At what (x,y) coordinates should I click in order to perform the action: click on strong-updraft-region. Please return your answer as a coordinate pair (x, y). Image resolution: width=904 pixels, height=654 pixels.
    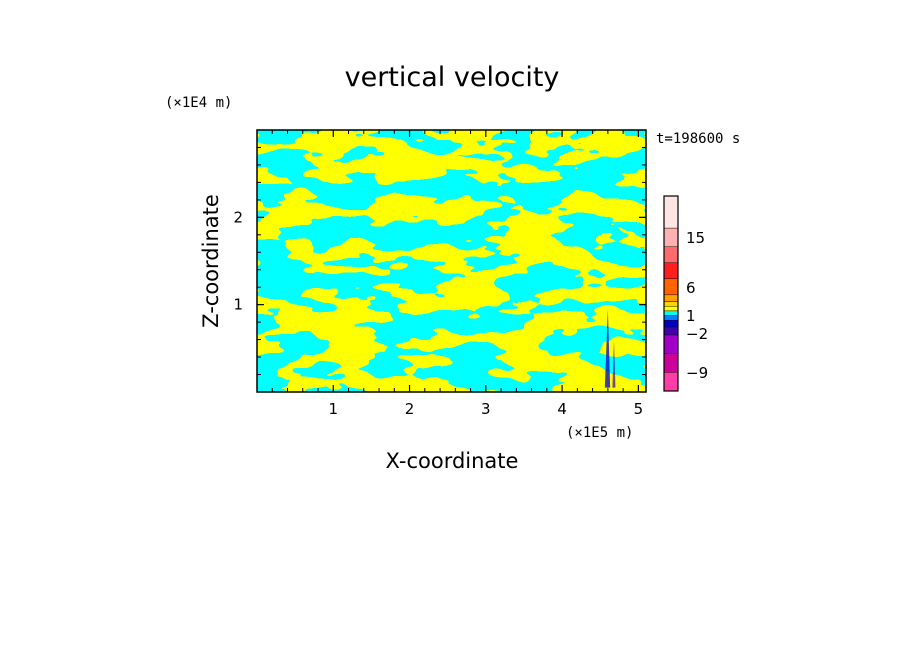
    Looking at the image, I should click on (610, 348).